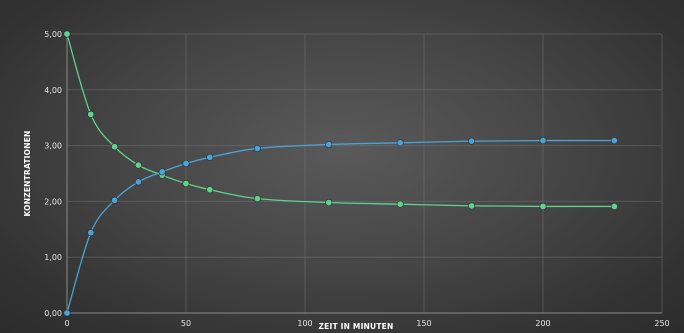 This screenshot has width=684, height=333. Describe the element at coordinates (542, 323) in the screenshot. I see `x-tick-label: 200` at that location.